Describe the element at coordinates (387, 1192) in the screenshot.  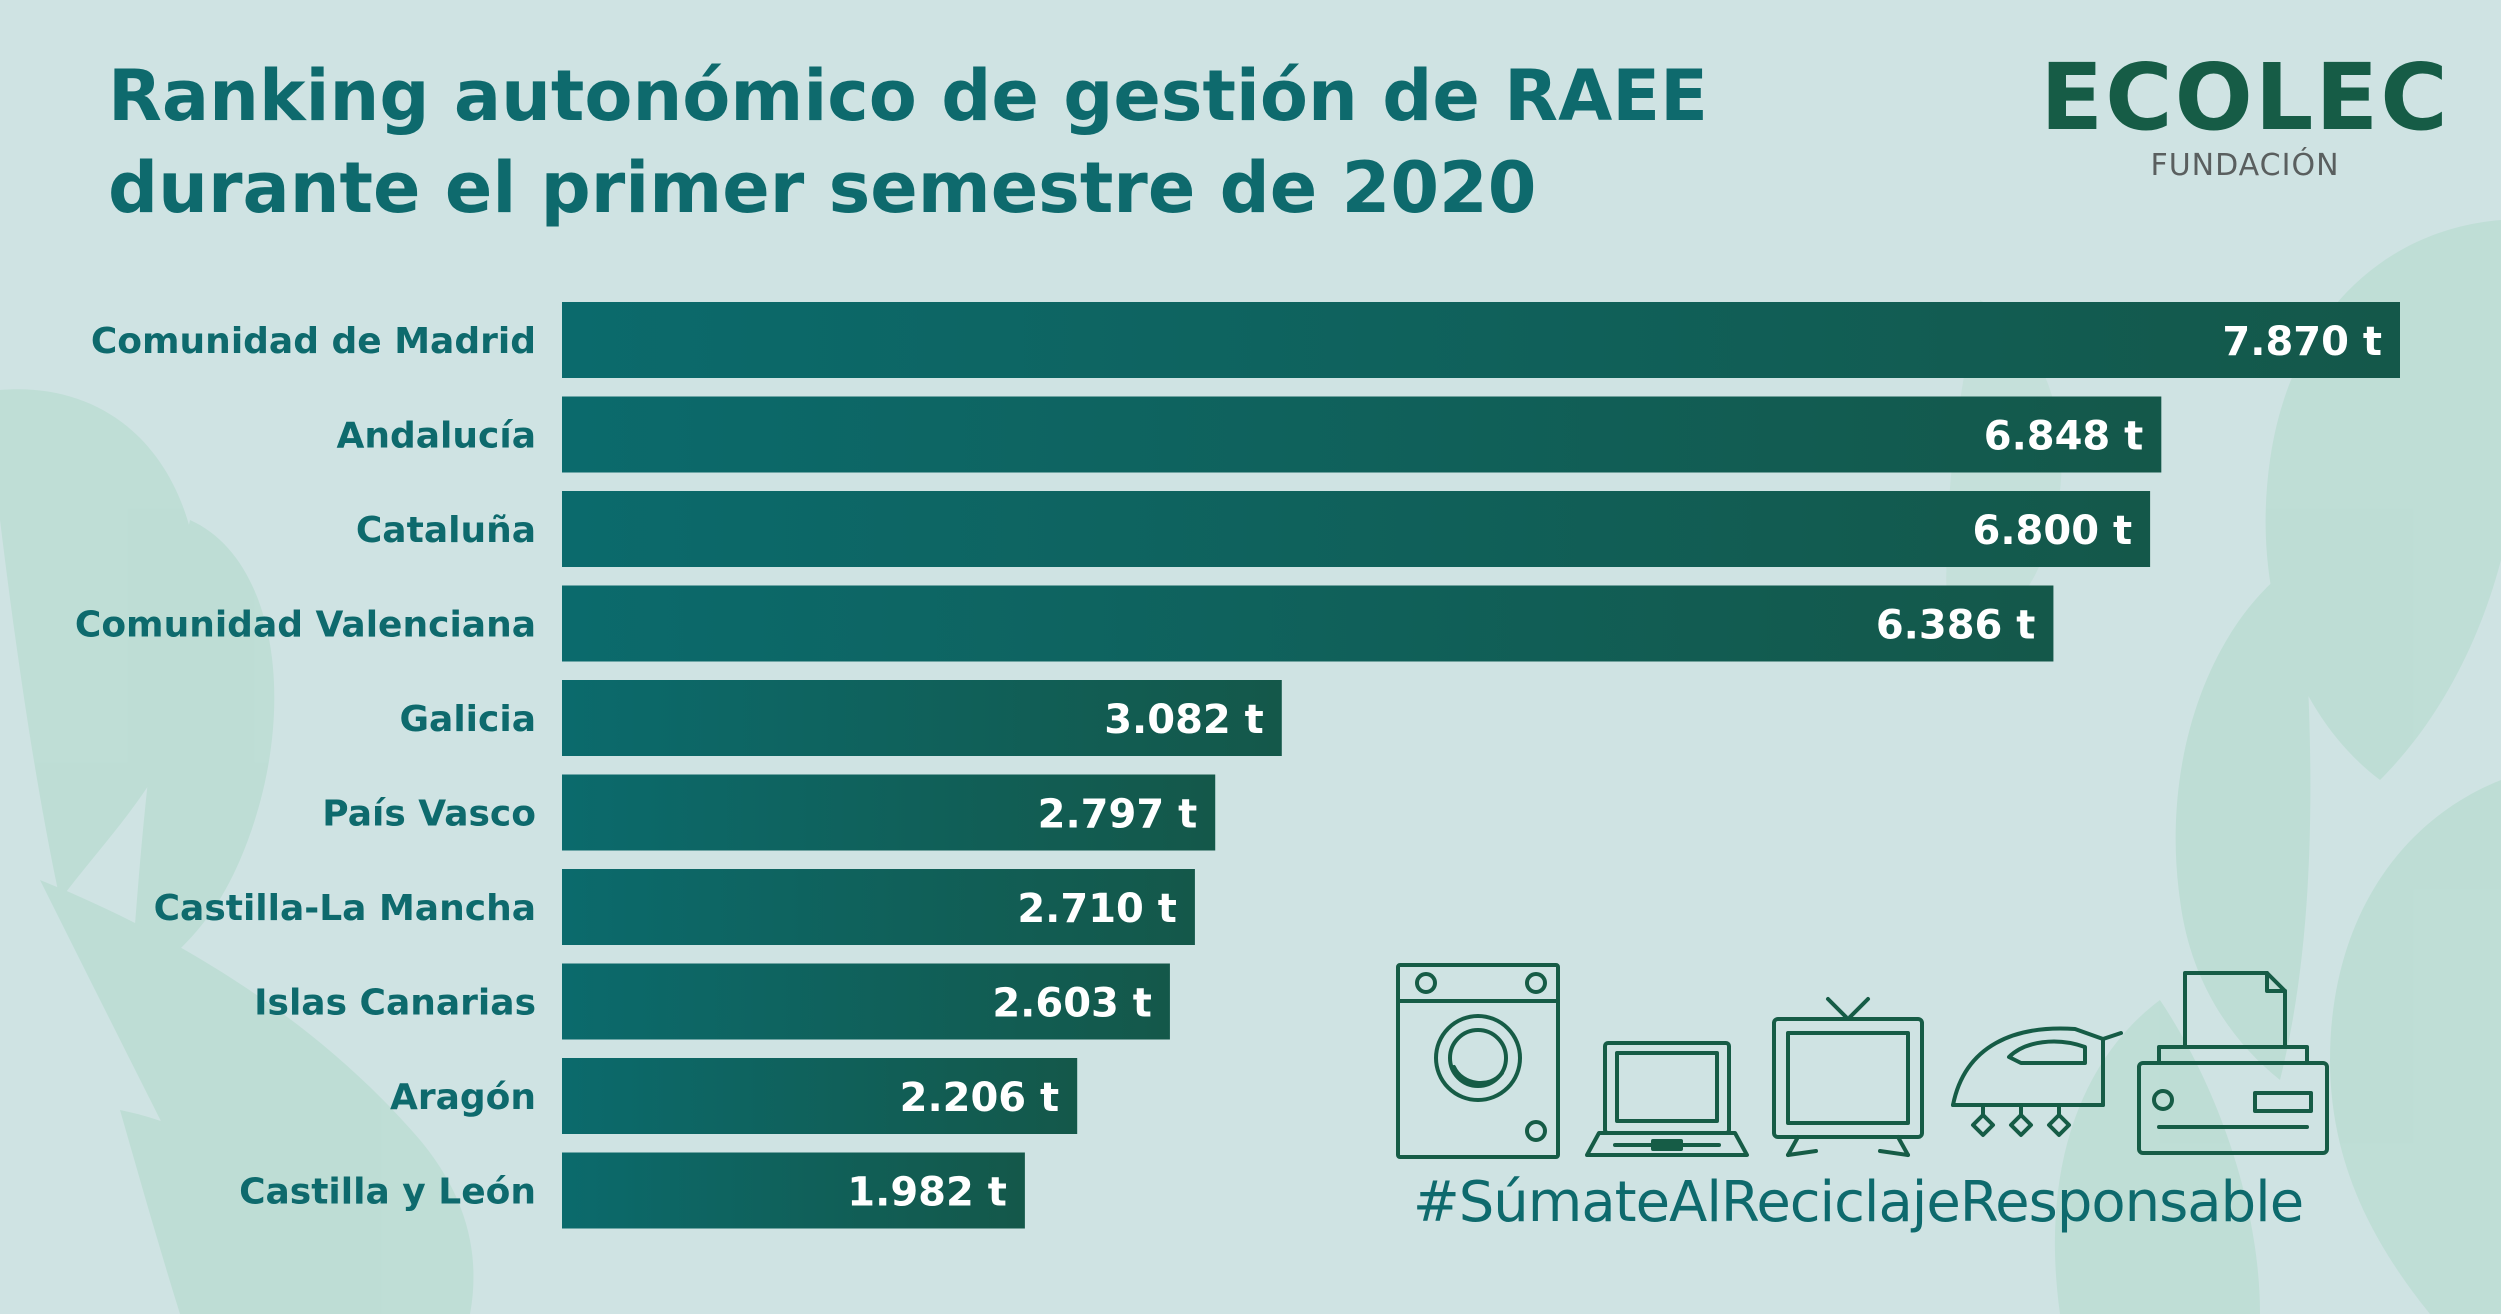
I see `category-label: Castilla y León` at that location.